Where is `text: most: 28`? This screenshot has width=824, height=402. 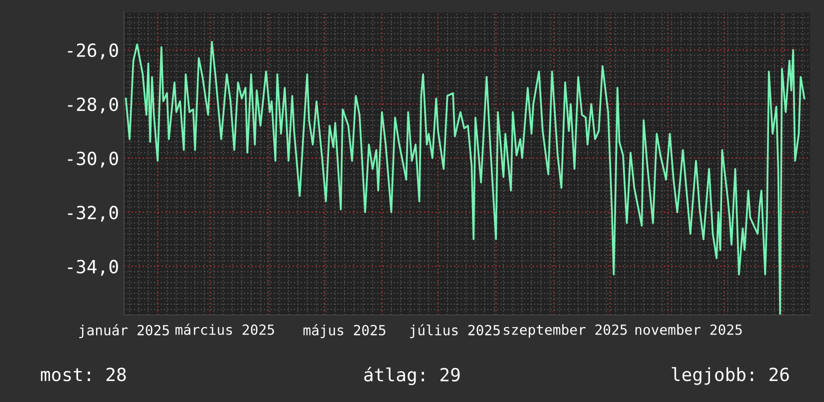
text: most: 28 is located at coordinates (83, 375).